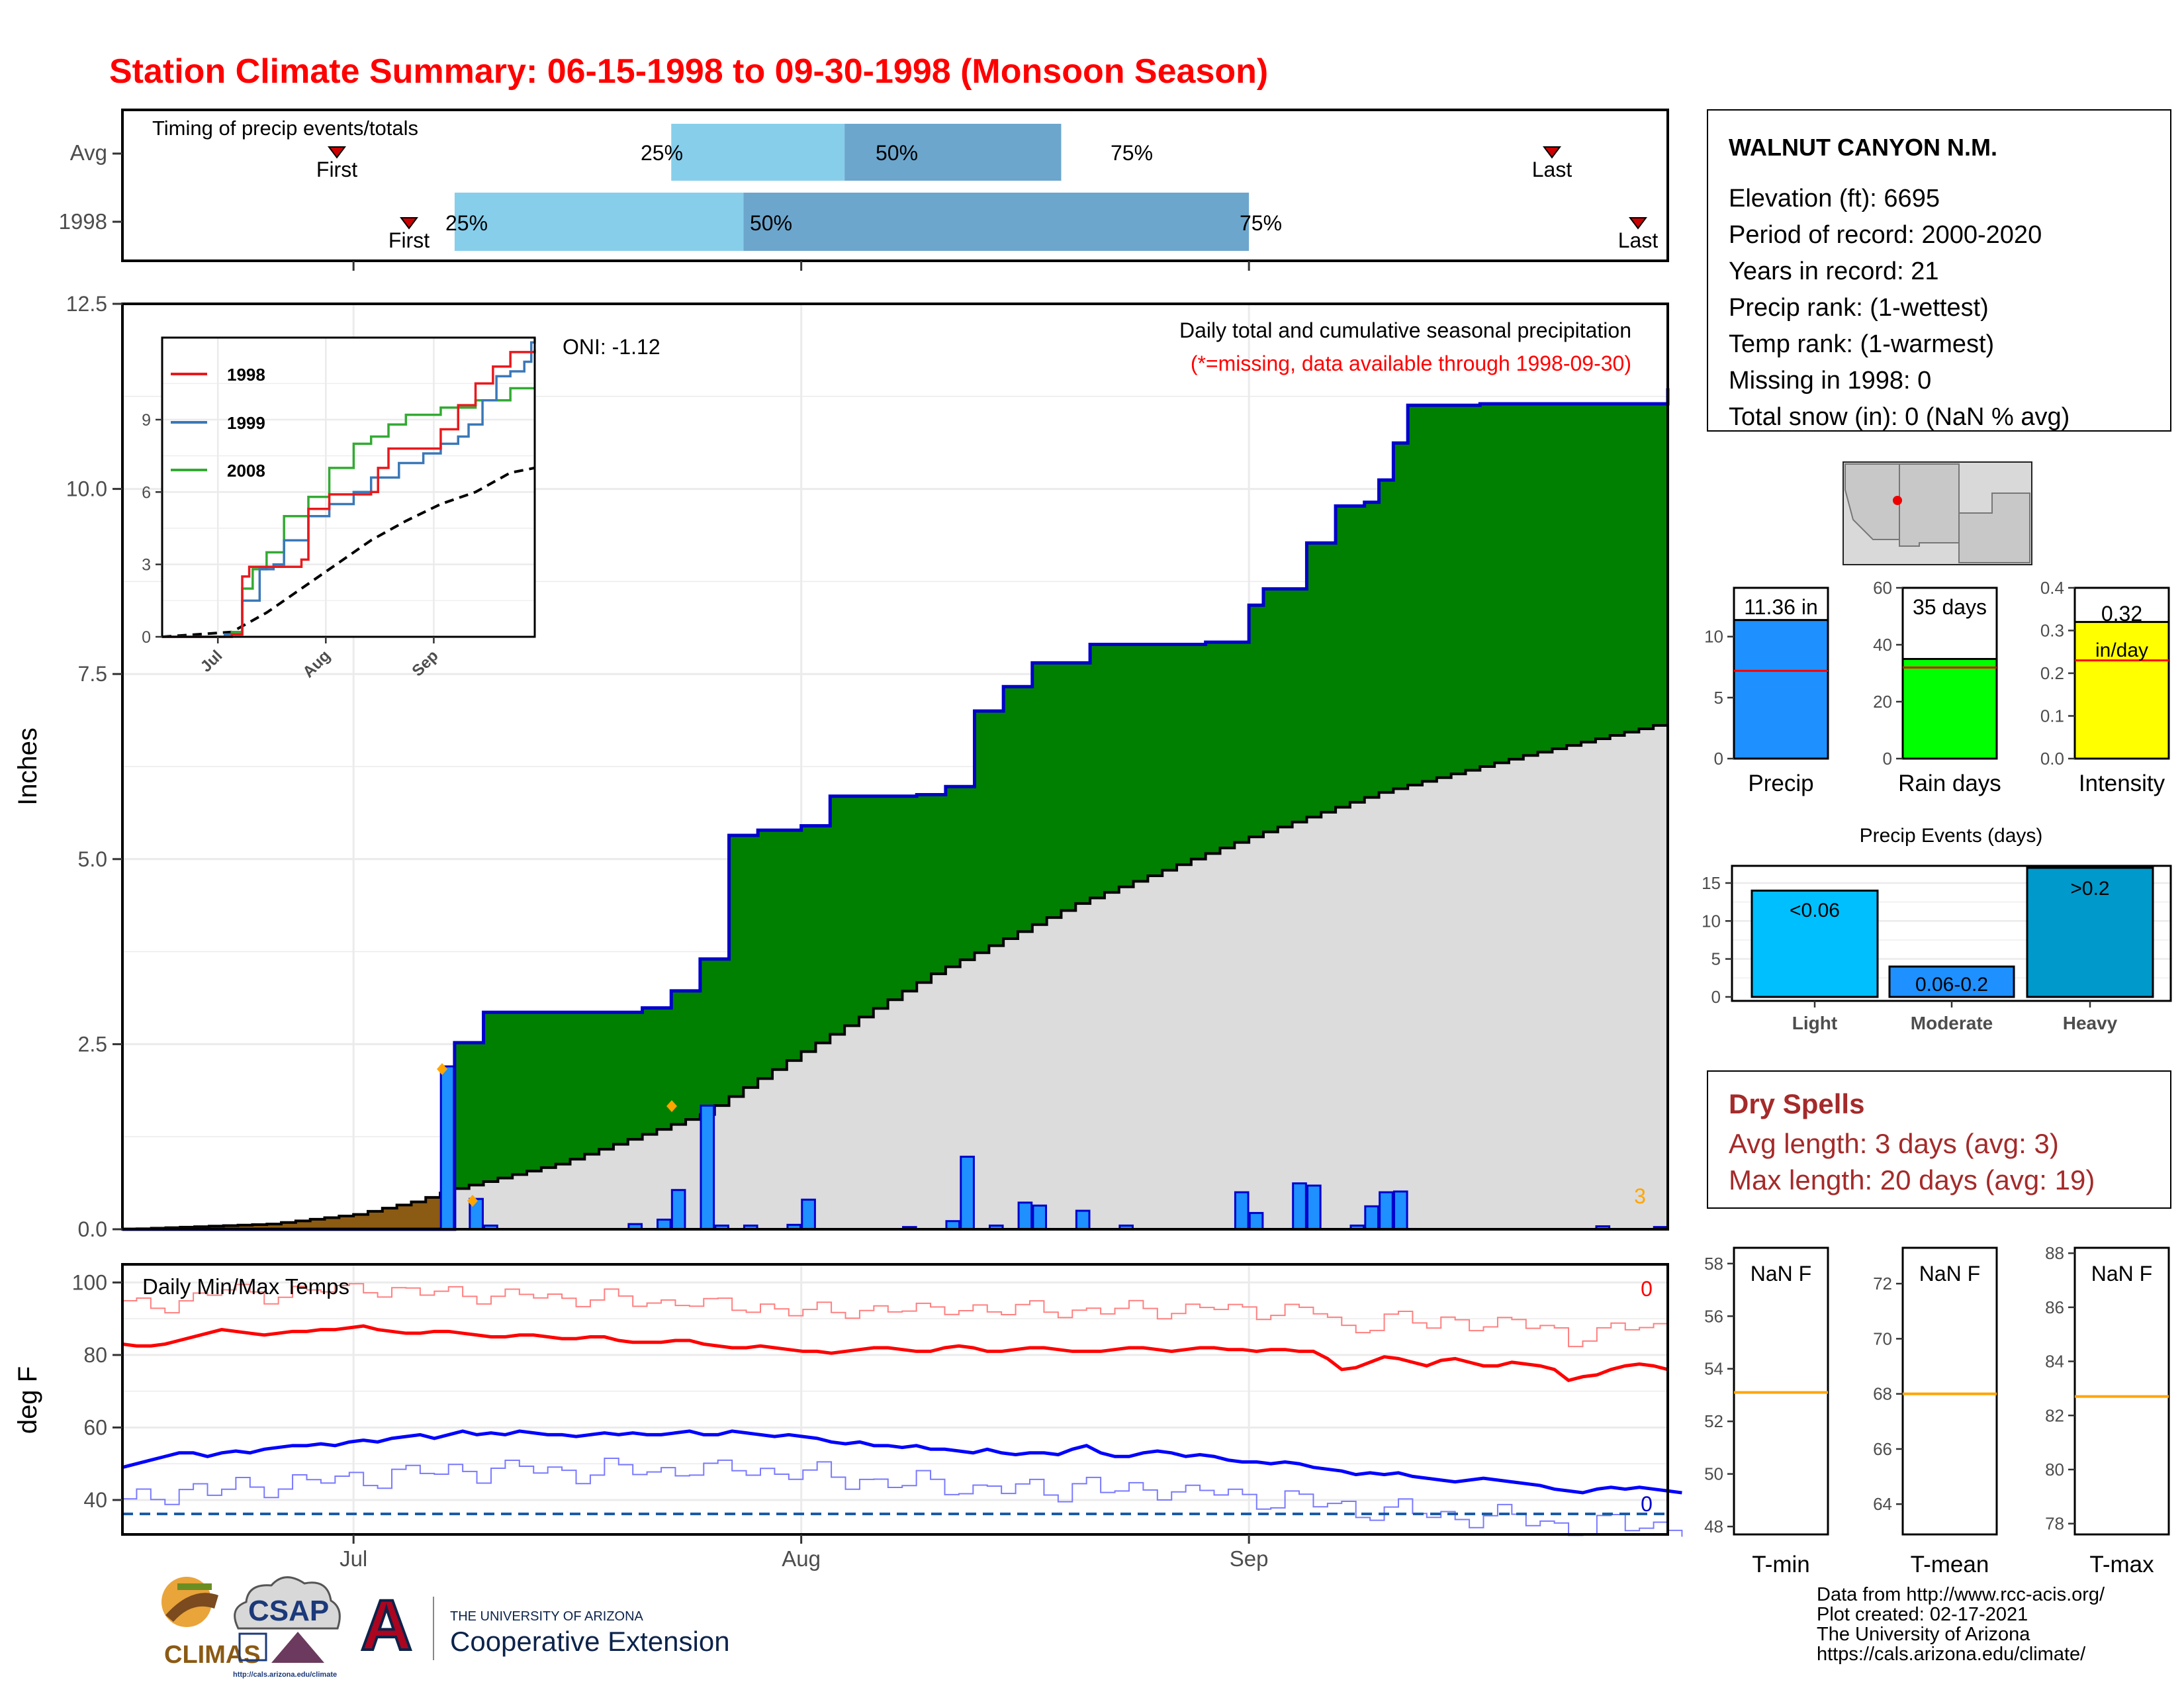  What do you see at coordinates (805, 1552) in the screenshot?
I see `month-axis: Jul Aug Sep` at bounding box center [805, 1552].